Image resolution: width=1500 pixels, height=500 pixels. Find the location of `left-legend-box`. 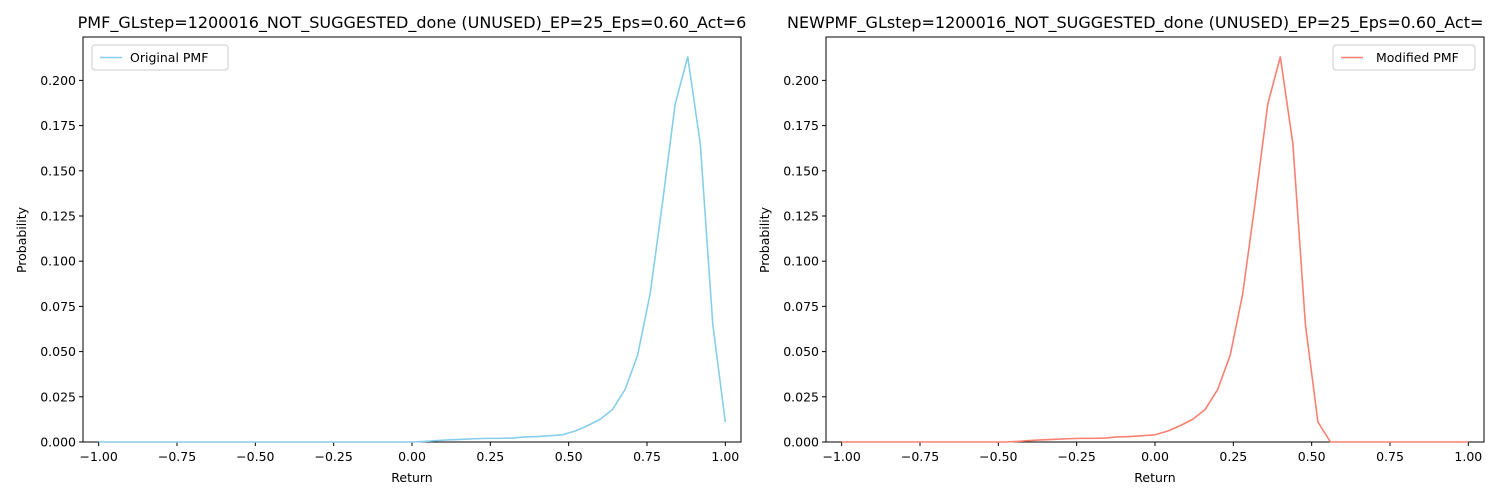

left-legend-box is located at coordinates (160, 57).